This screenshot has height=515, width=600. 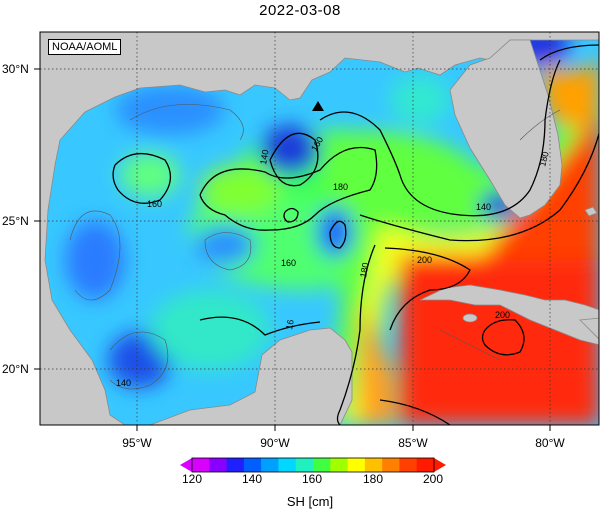 What do you see at coordinates (15, 369) in the screenshot?
I see `lat-label: 20°N` at bounding box center [15, 369].